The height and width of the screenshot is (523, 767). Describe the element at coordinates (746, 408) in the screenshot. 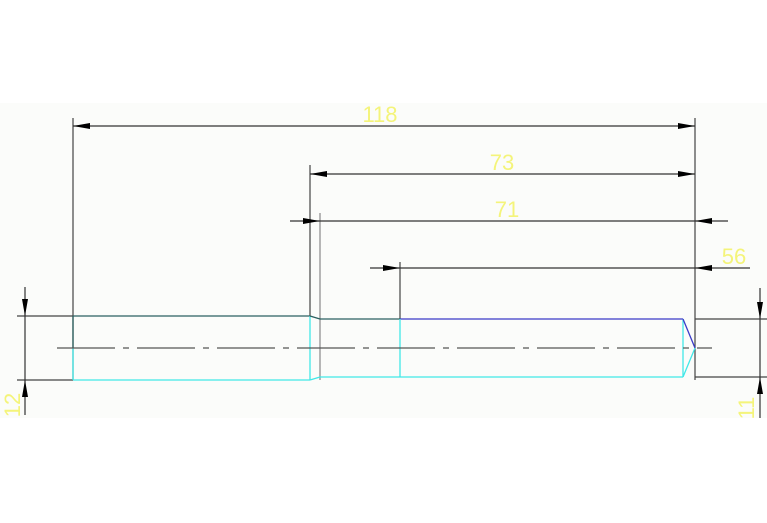

I see `dim-11-text: 11` at that location.